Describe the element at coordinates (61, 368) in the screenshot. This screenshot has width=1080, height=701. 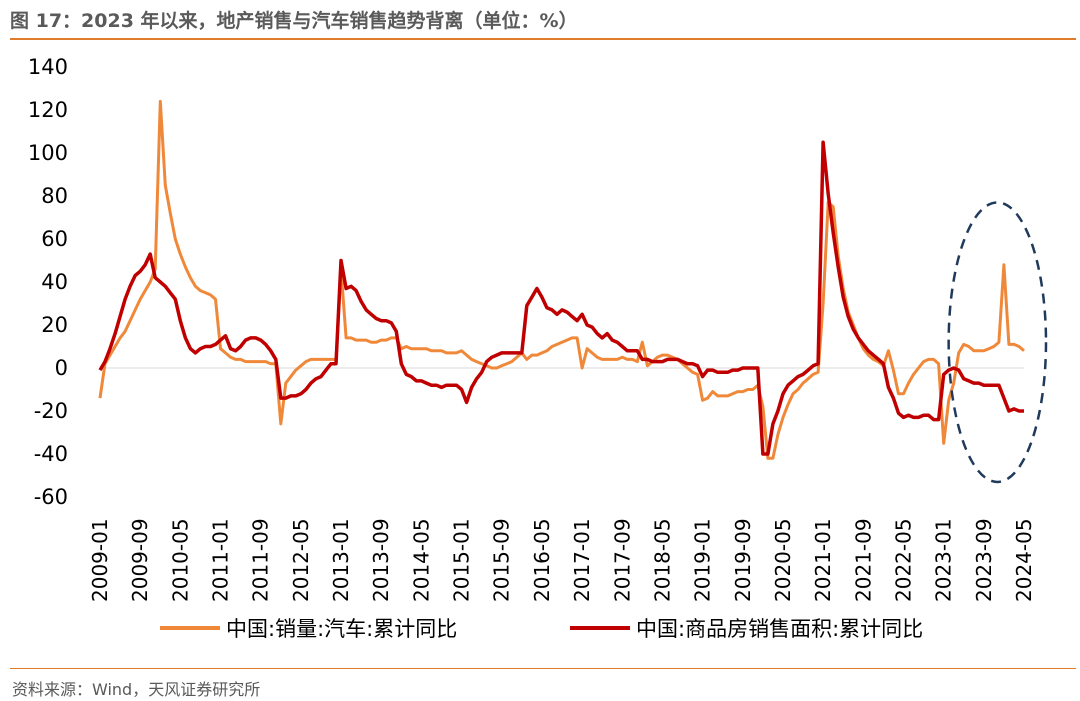
I see `y-tick-label: 0` at that location.